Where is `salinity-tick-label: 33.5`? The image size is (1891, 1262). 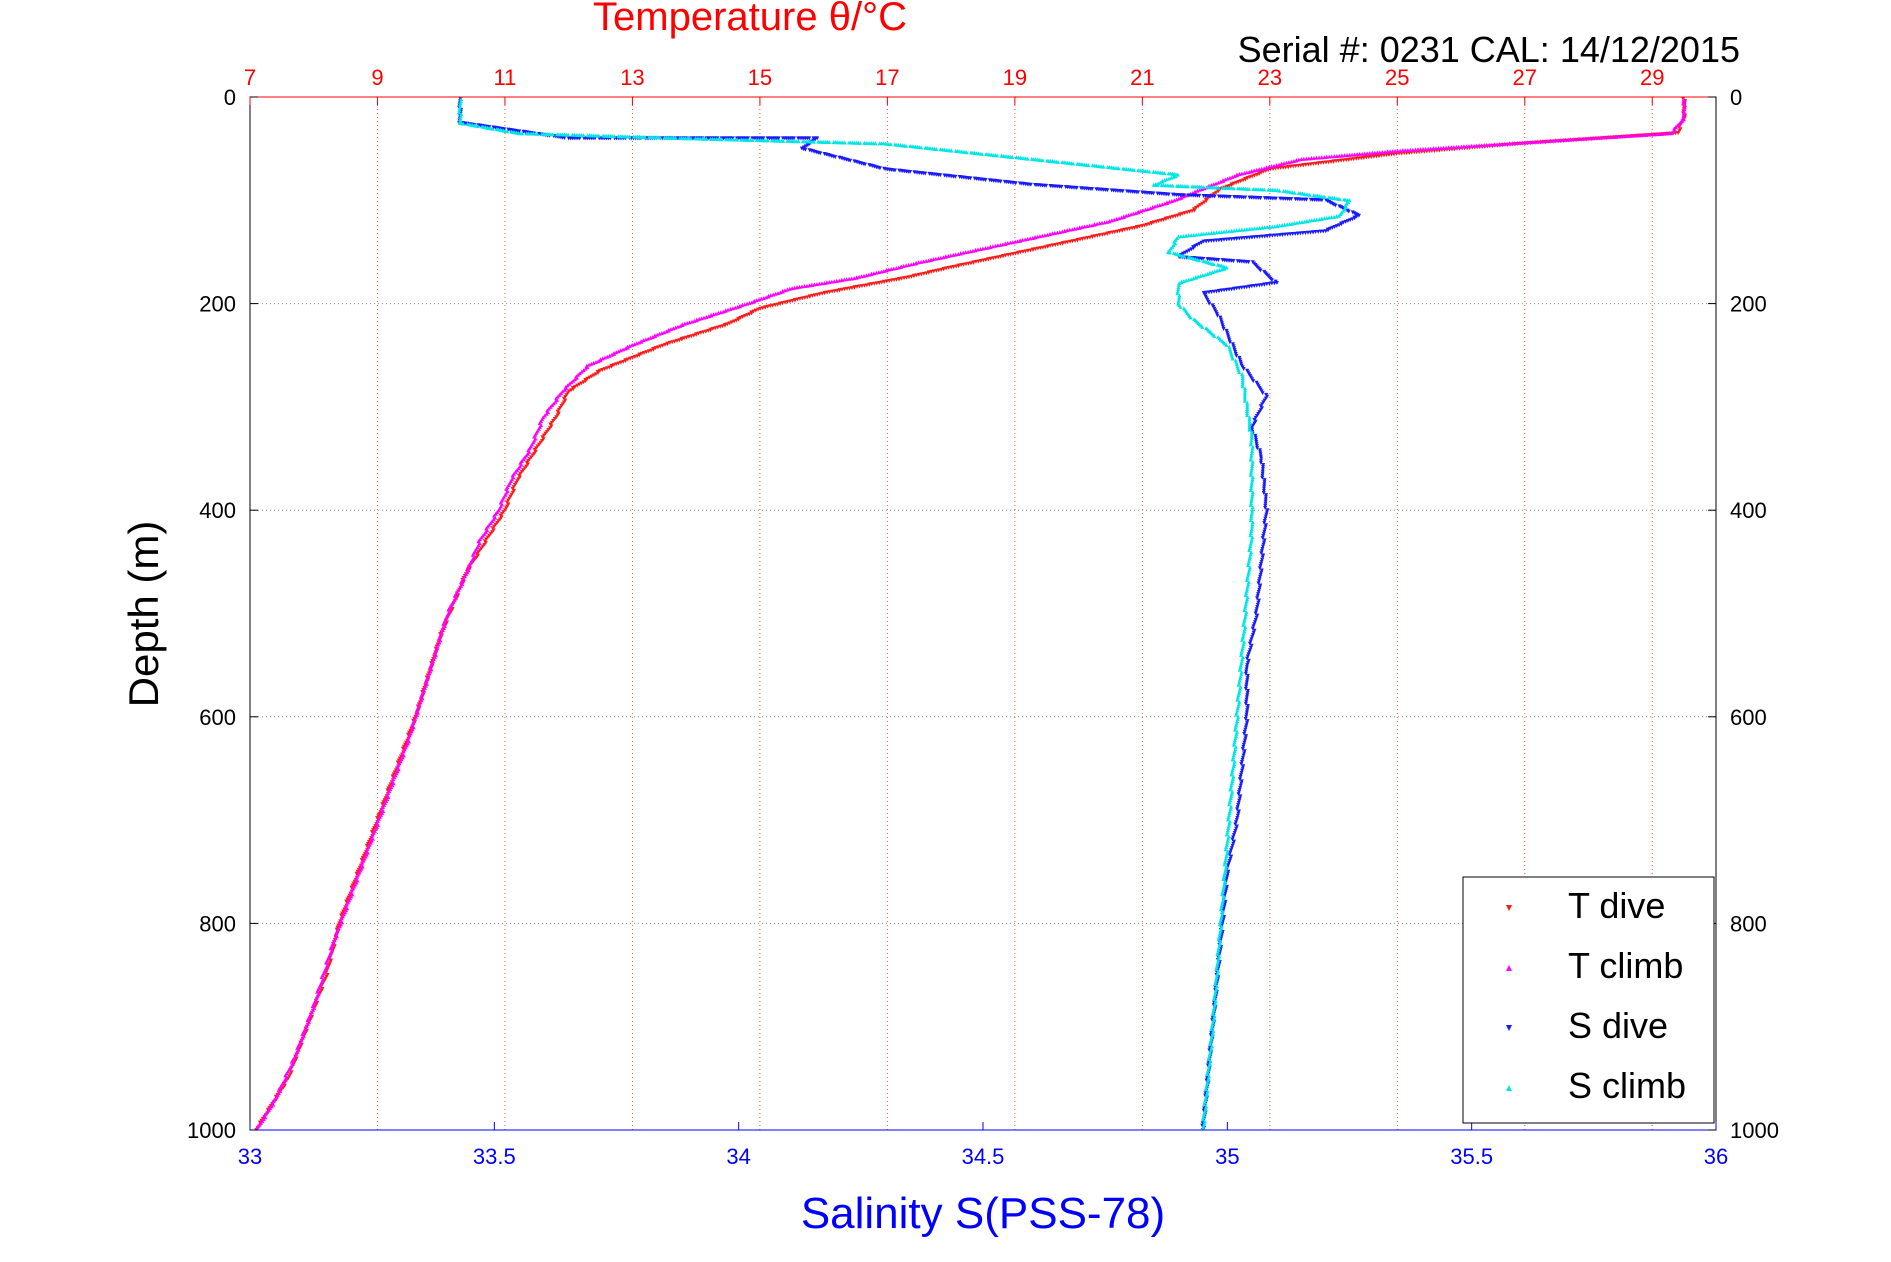
salinity-tick-label: 33.5 is located at coordinates (494, 1156).